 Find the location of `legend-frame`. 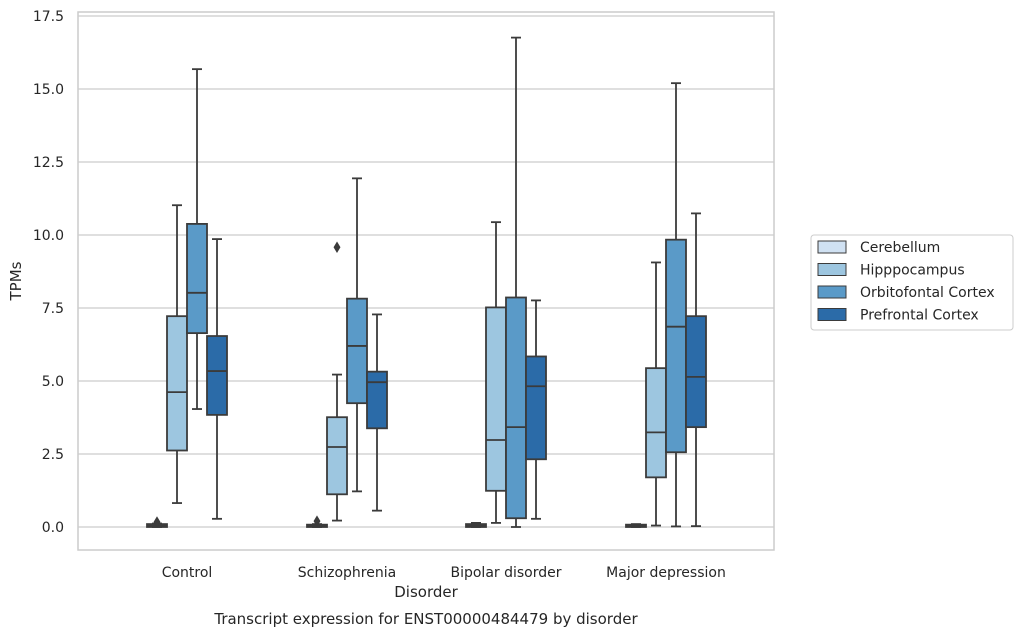

legend-frame is located at coordinates (912, 282).